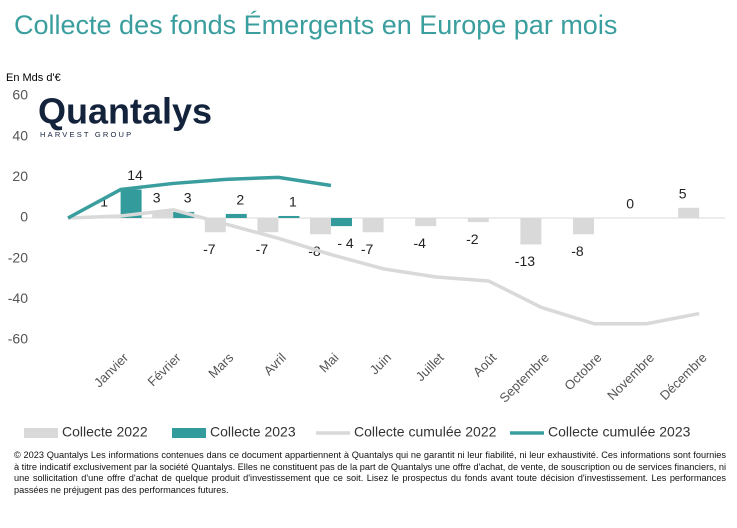 Image resolution: width=737 pixels, height=528 pixels. What do you see at coordinates (86, 134) in the screenshot?
I see `logo-tagline: HARVEST GROUP` at bounding box center [86, 134].